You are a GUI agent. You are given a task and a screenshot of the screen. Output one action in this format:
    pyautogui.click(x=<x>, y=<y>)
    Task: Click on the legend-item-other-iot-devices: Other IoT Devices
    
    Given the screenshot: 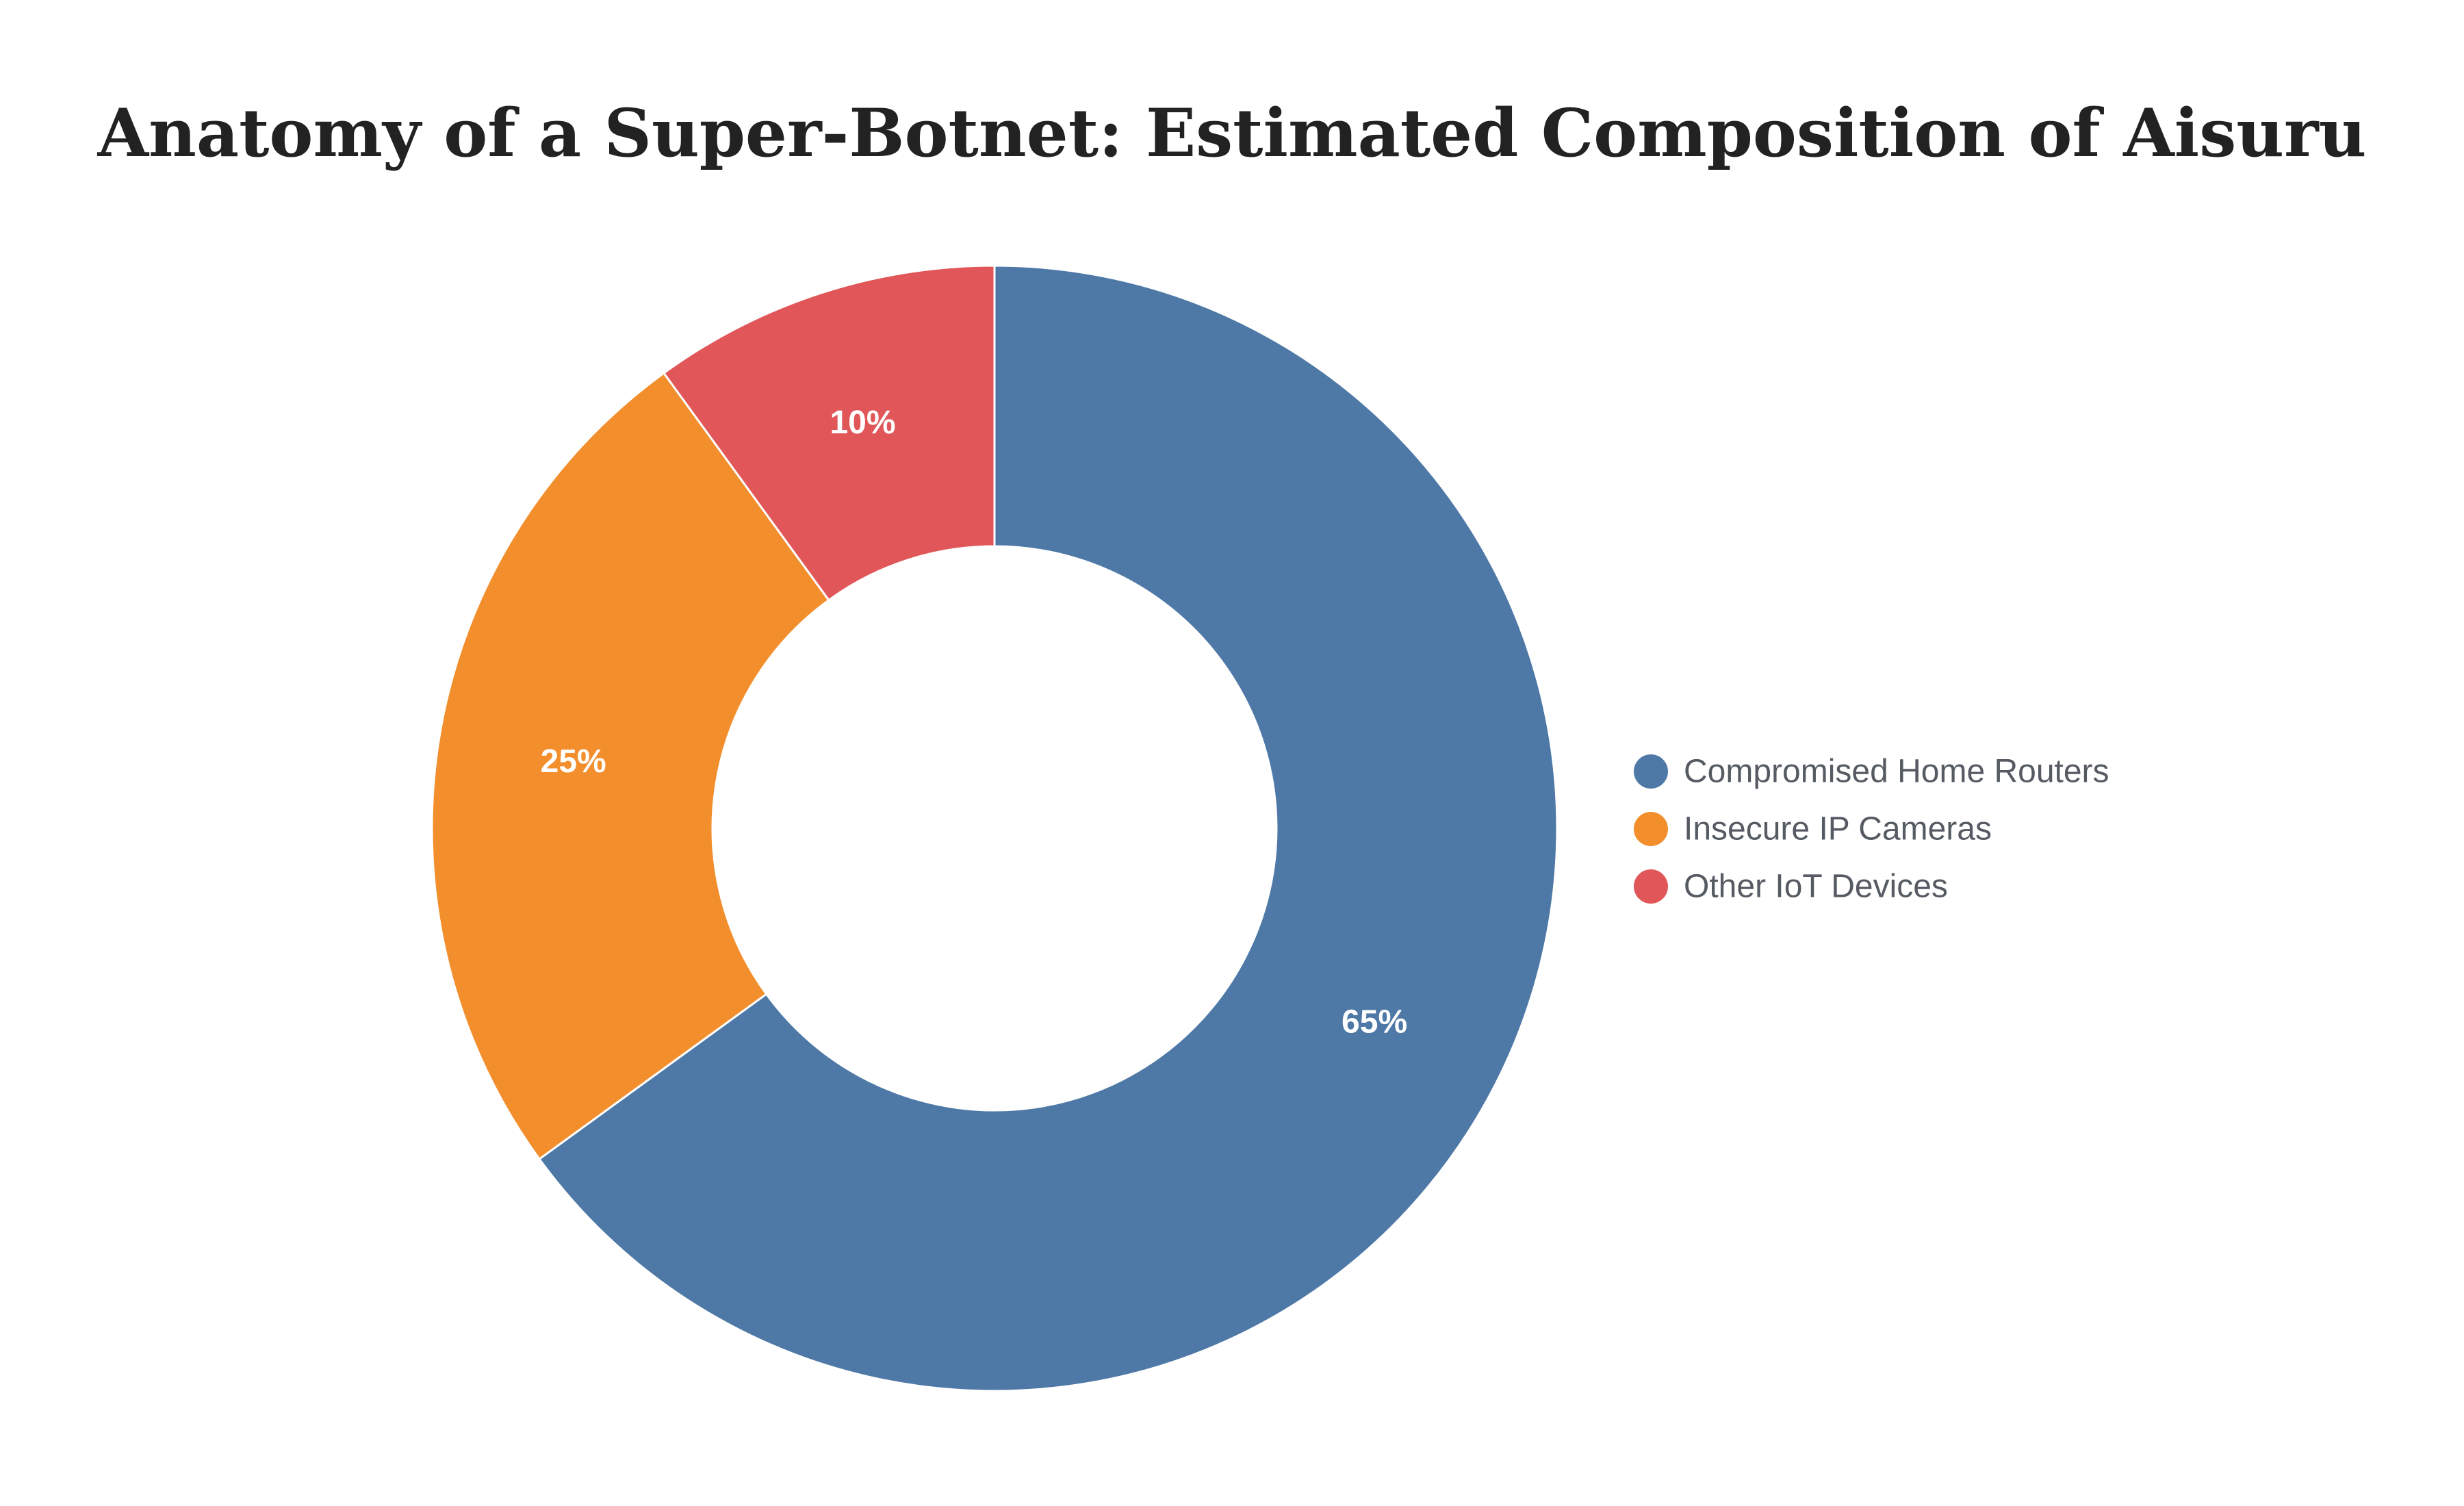 What is the action you would take?
    pyautogui.click(x=1791, y=887)
    